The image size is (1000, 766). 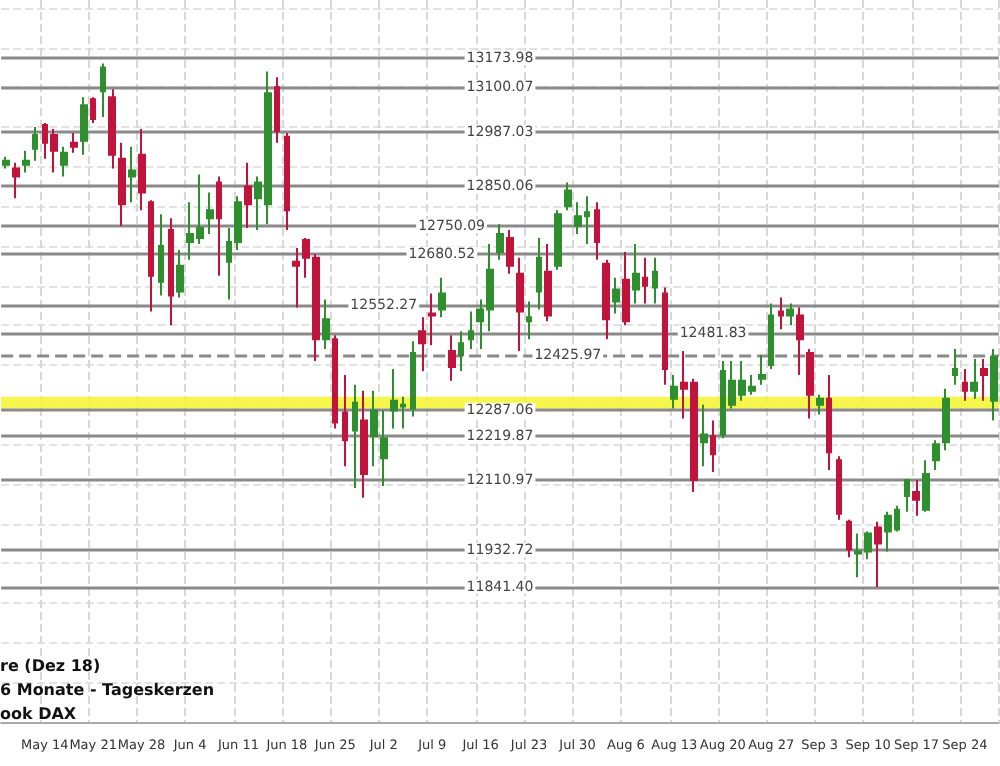 What do you see at coordinates (107, 690) in the screenshot?
I see `annotation: 6 Monate - Tageskerzen` at bounding box center [107, 690].